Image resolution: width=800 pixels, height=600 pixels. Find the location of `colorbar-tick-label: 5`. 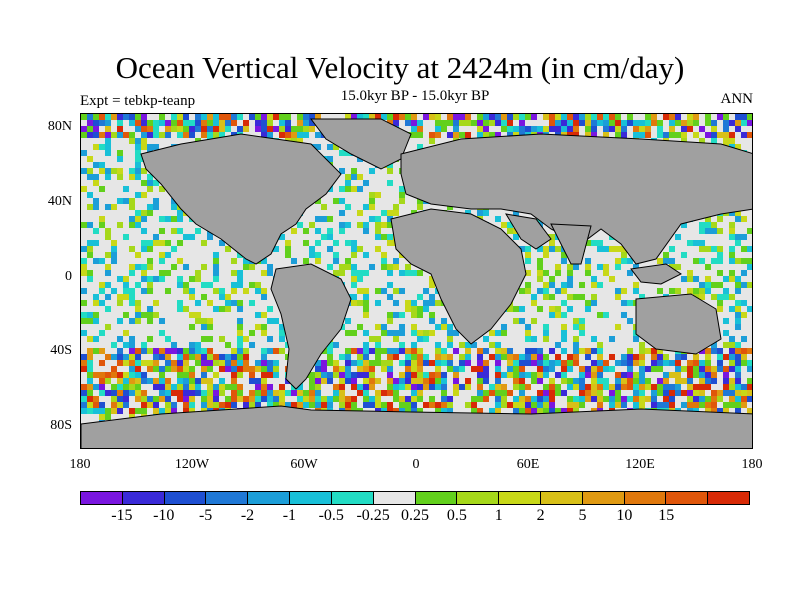

colorbar-tick-label: 5 is located at coordinates (582, 515).